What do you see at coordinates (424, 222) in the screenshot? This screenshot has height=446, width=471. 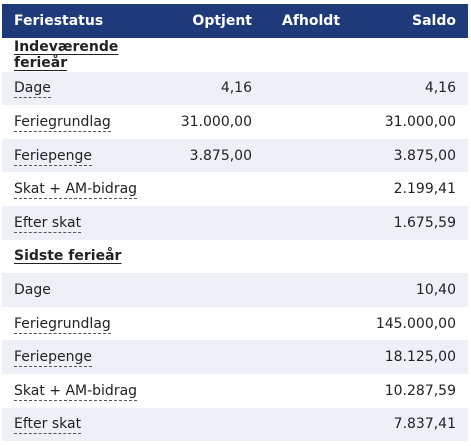 I see `row-saldo: 1.675,59` at bounding box center [424, 222].